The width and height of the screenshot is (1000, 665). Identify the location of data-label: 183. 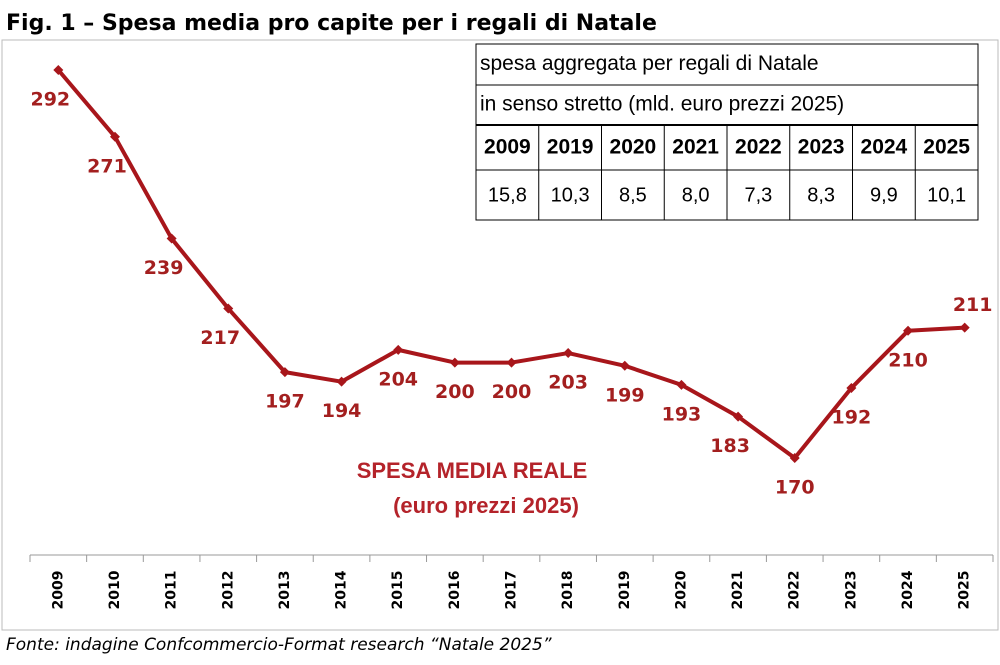
(730, 446).